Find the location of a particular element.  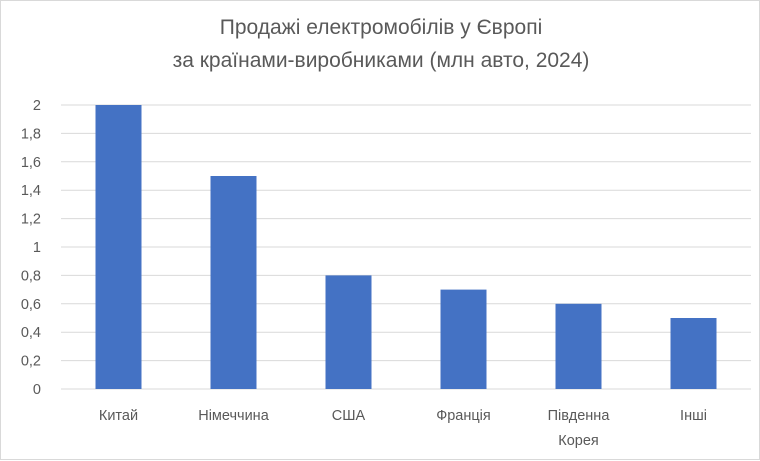

x-tick-label: Німеччина is located at coordinates (233, 416).